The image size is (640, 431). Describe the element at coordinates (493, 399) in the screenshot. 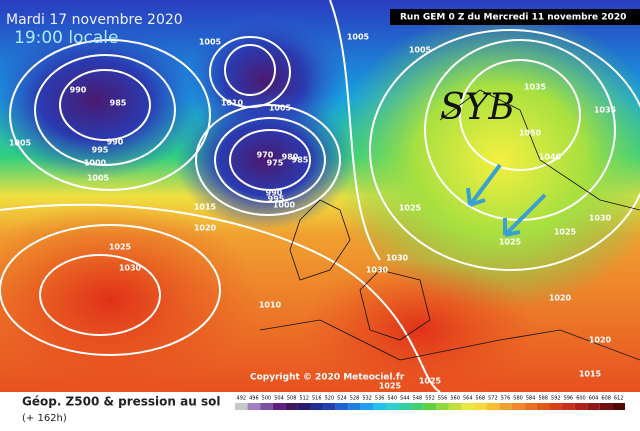

I see `colorbar-label: 572` at that location.